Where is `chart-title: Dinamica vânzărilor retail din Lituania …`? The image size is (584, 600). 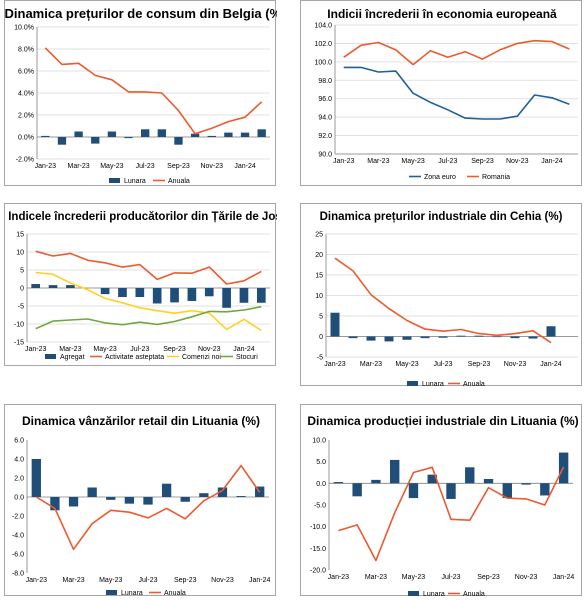
chart-title: Dinamica vânzărilor retail din Lituania … is located at coordinates (141, 421).